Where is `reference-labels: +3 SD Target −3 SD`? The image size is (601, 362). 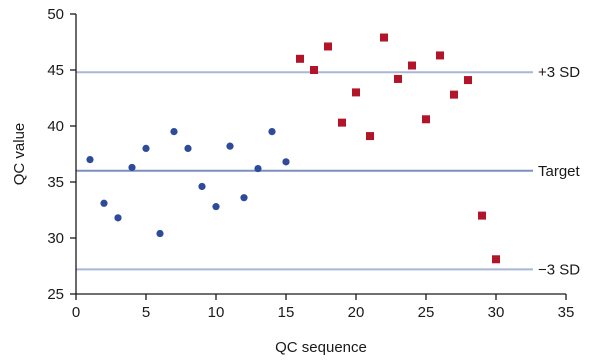 reference-labels: +3 SD Target −3 SD is located at coordinates (559, 171).